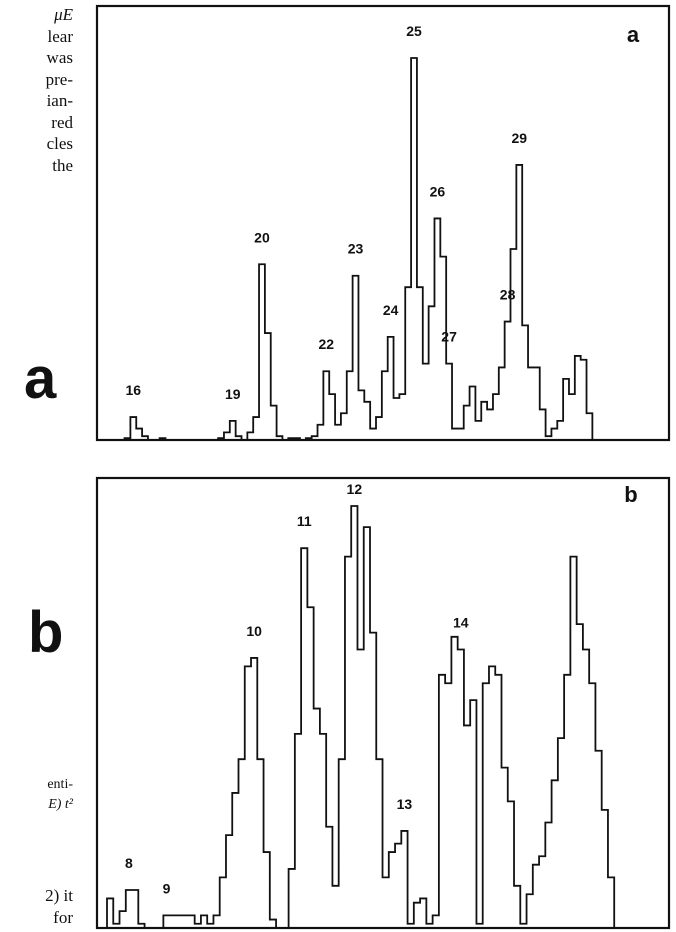  Describe the element at coordinates (46, 632) in the screenshot. I see `side-letter-b: b` at that location.